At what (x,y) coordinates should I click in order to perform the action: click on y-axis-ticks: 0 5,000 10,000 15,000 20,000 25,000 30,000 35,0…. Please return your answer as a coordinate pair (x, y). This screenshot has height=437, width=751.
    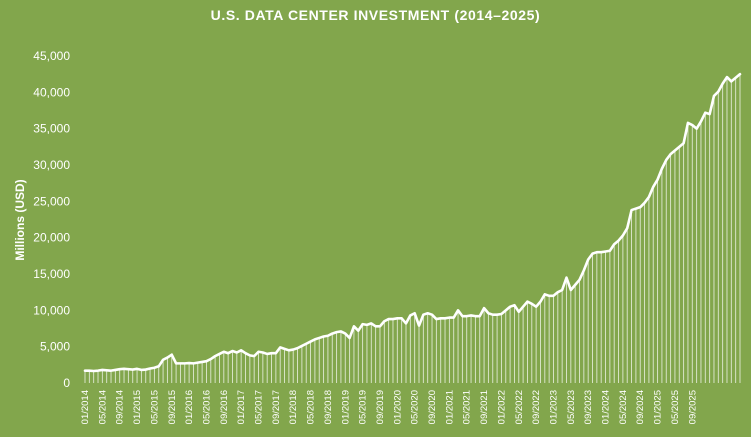
    Looking at the image, I should click on (51, 219).